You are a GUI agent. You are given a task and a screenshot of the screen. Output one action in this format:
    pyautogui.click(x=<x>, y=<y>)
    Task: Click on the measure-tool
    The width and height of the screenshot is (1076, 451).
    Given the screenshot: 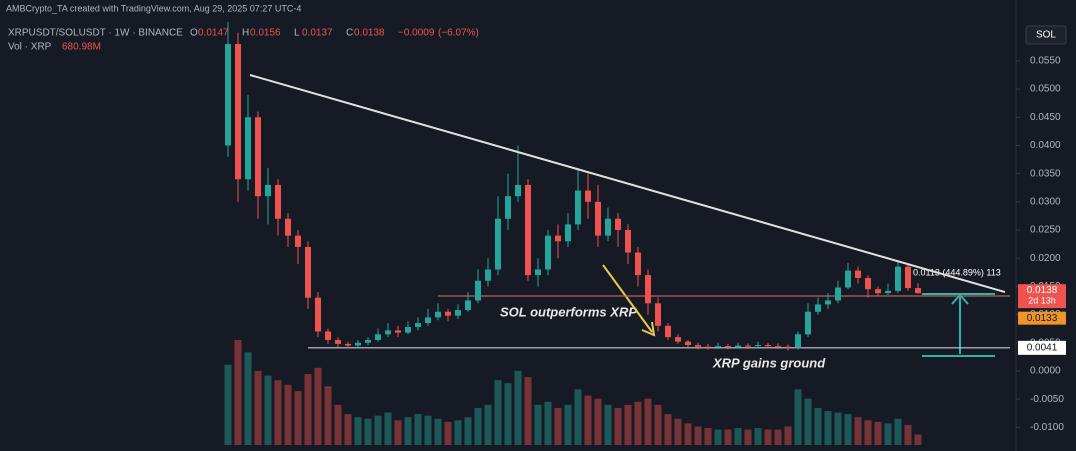 What is the action you would take?
    pyautogui.click(x=958, y=325)
    